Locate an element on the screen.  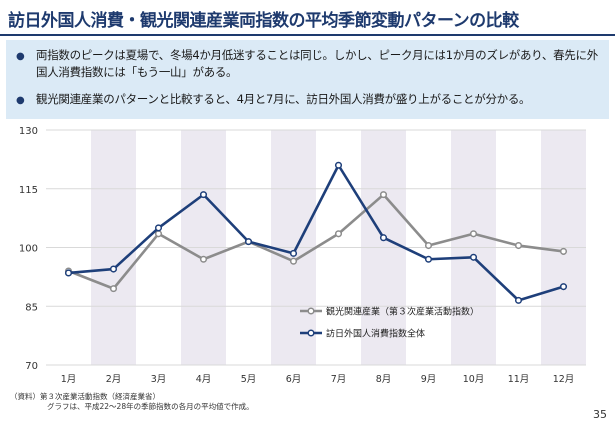
x-tick-label: 11月 is located at coordinates (519, 379).